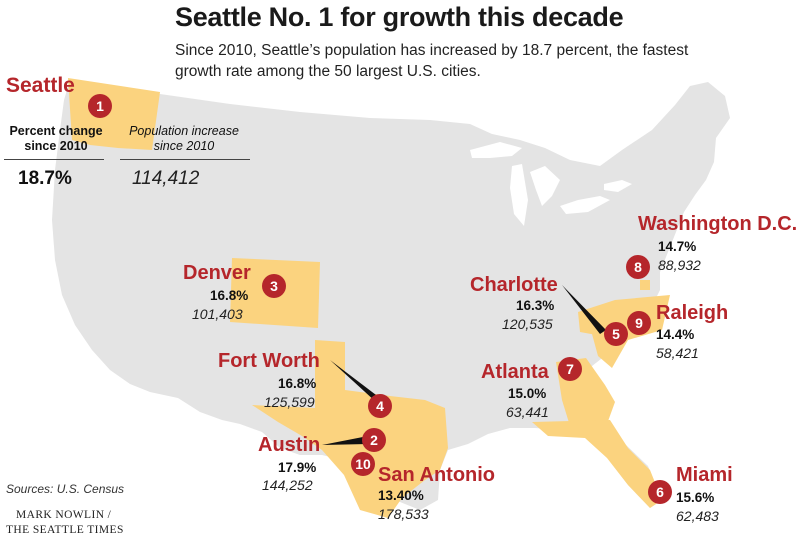 This screenshot has width=804, height=542. I want to click on dc-marker, so click(645, 285).